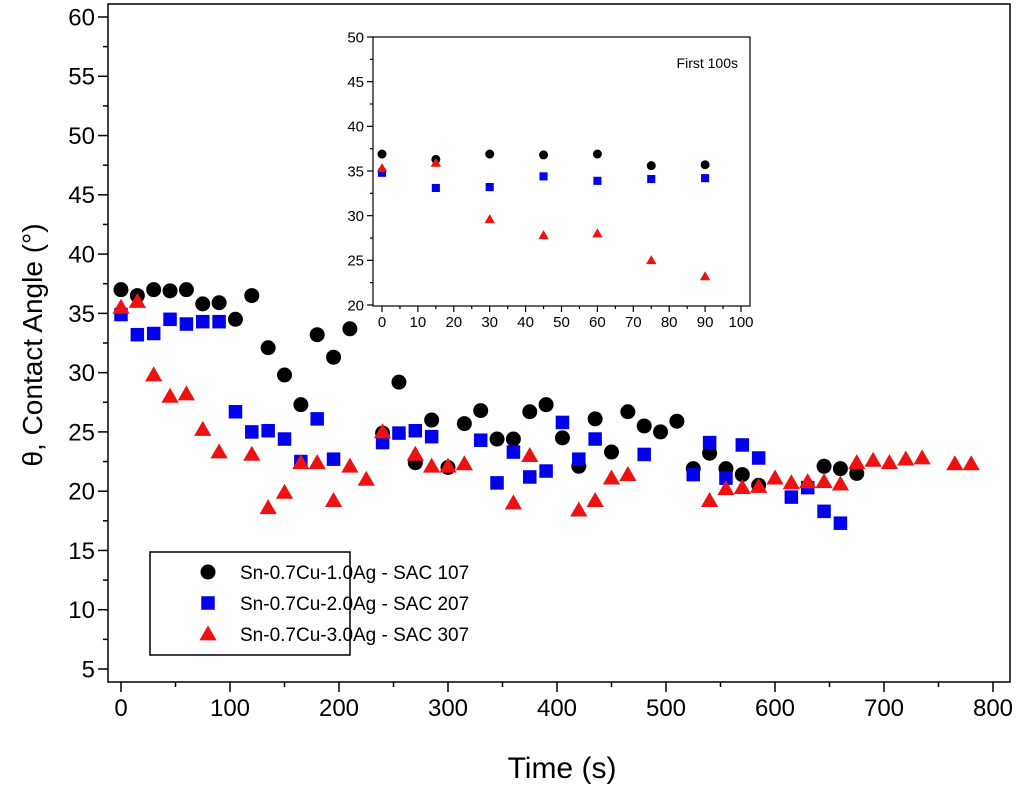 The height and width of the screenshot is (785, 1024). I want to click on inset-x-tick-label: 70, so click(633, 322).